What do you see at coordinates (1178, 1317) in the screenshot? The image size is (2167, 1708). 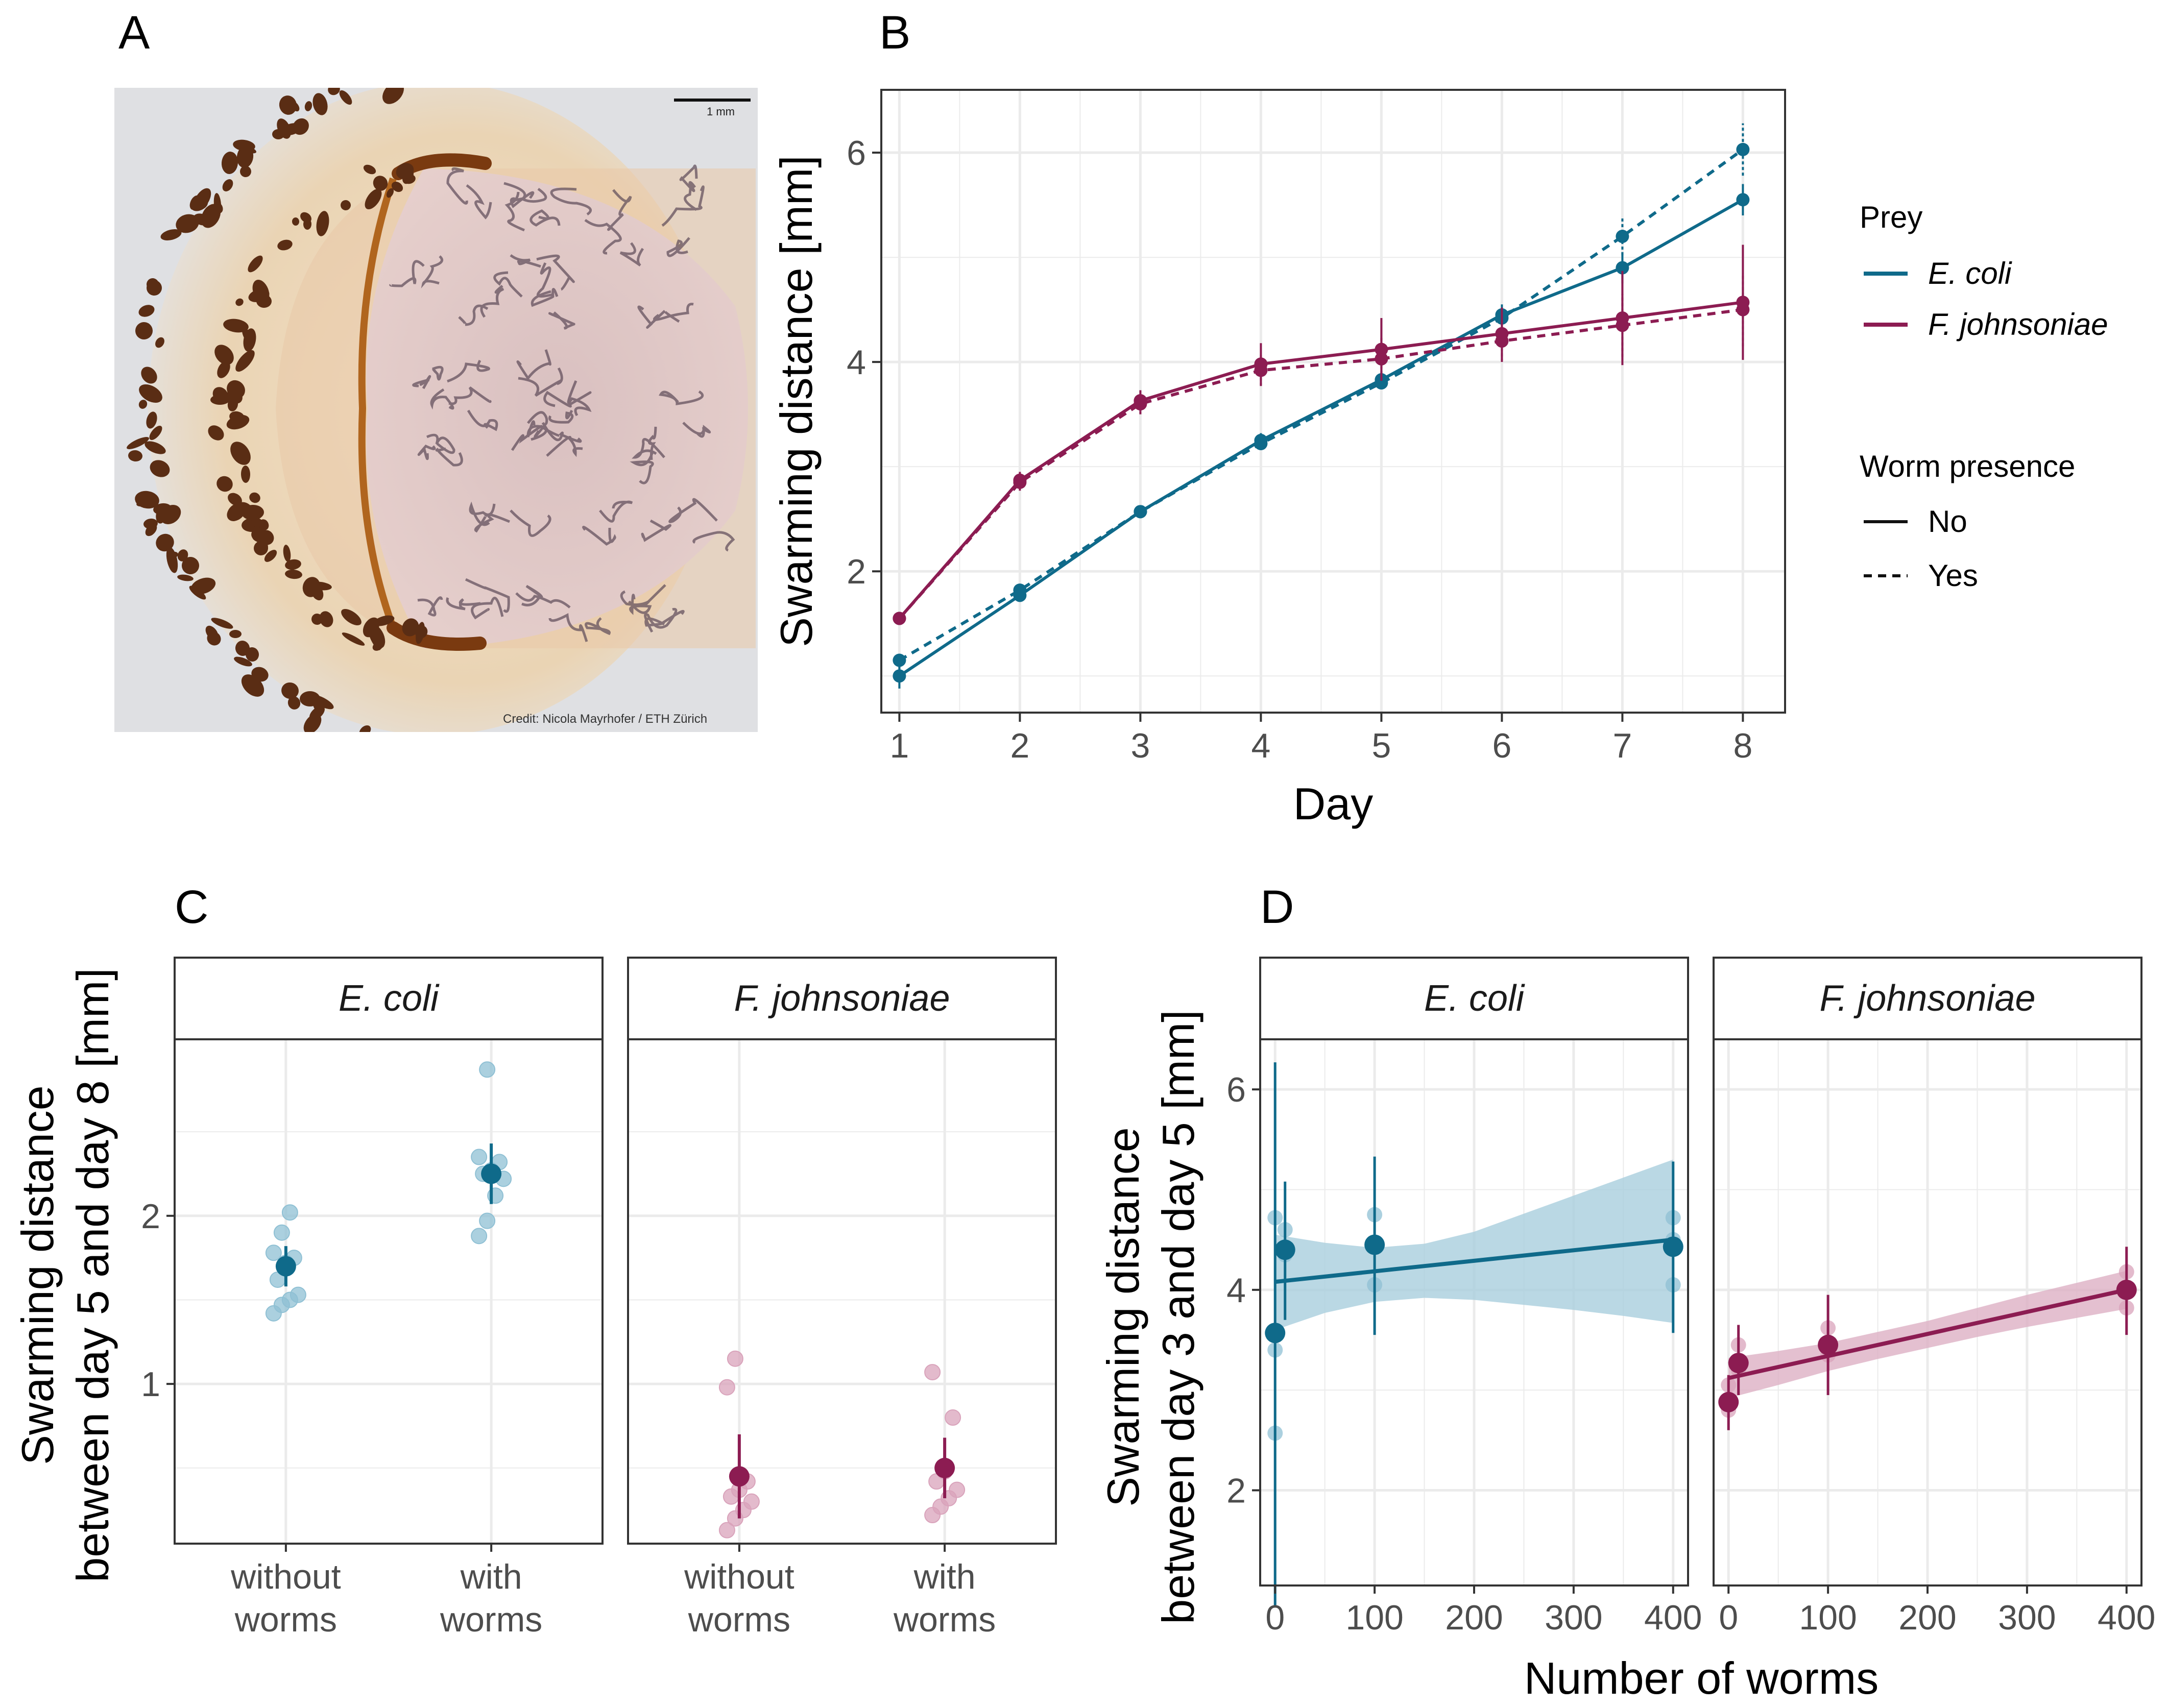 I see `d-y-axis-title-line2: between day 3 and day 5 [mm]` at bounding box center [1178, 1317].